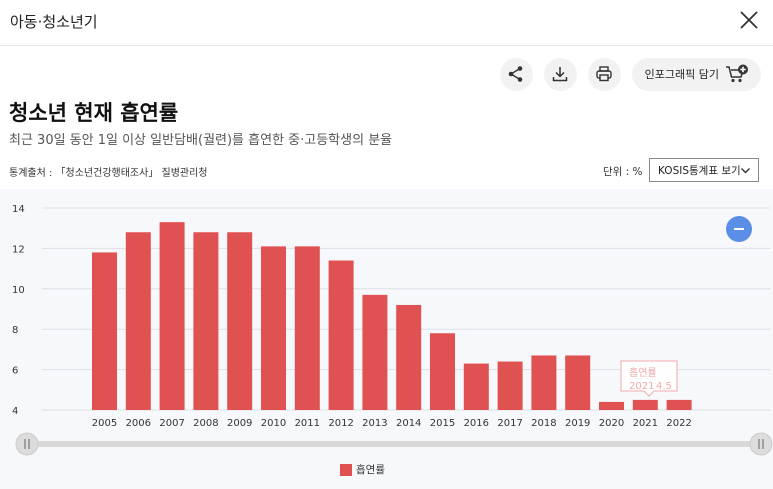 The height and width of the screenshot is (489, 773). What do you see at coordinates (138, 321) in the screenshot?
I see `bar-2006` at bounding box center [138, 321].